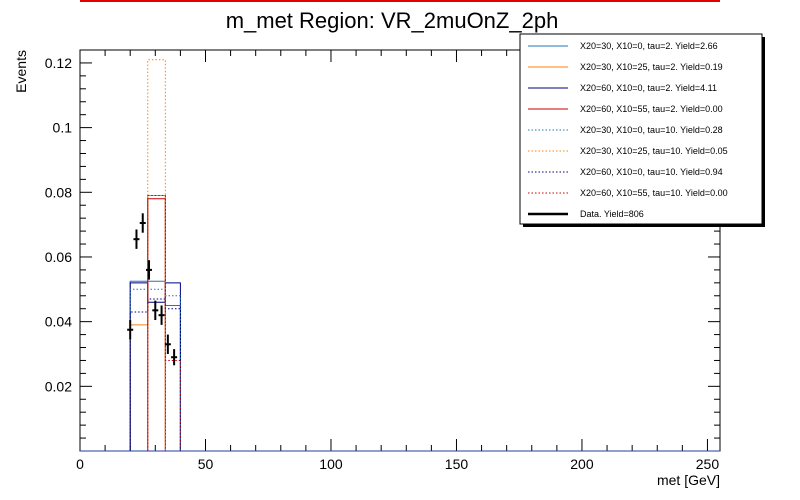 This screenshot has width=800, height=500. Describe the element at coordinates (648, 88) in the screenshot. I see `legend-label-3: X20=60, X10=0, tau=2. Yield=4.11` at that location.